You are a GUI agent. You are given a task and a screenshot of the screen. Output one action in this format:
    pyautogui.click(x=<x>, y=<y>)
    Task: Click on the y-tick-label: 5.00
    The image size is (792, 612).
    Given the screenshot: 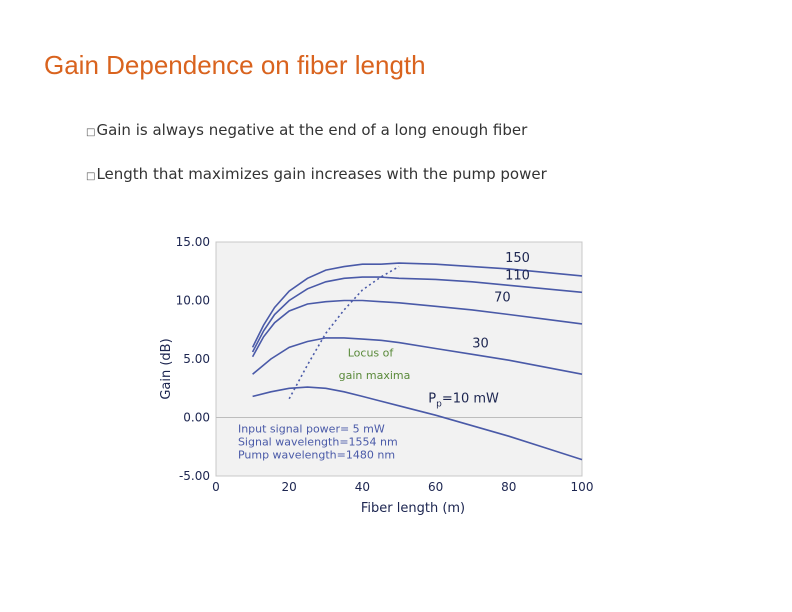 What is the action you would take?
    pyautogui.click(x=196, y=359)
    